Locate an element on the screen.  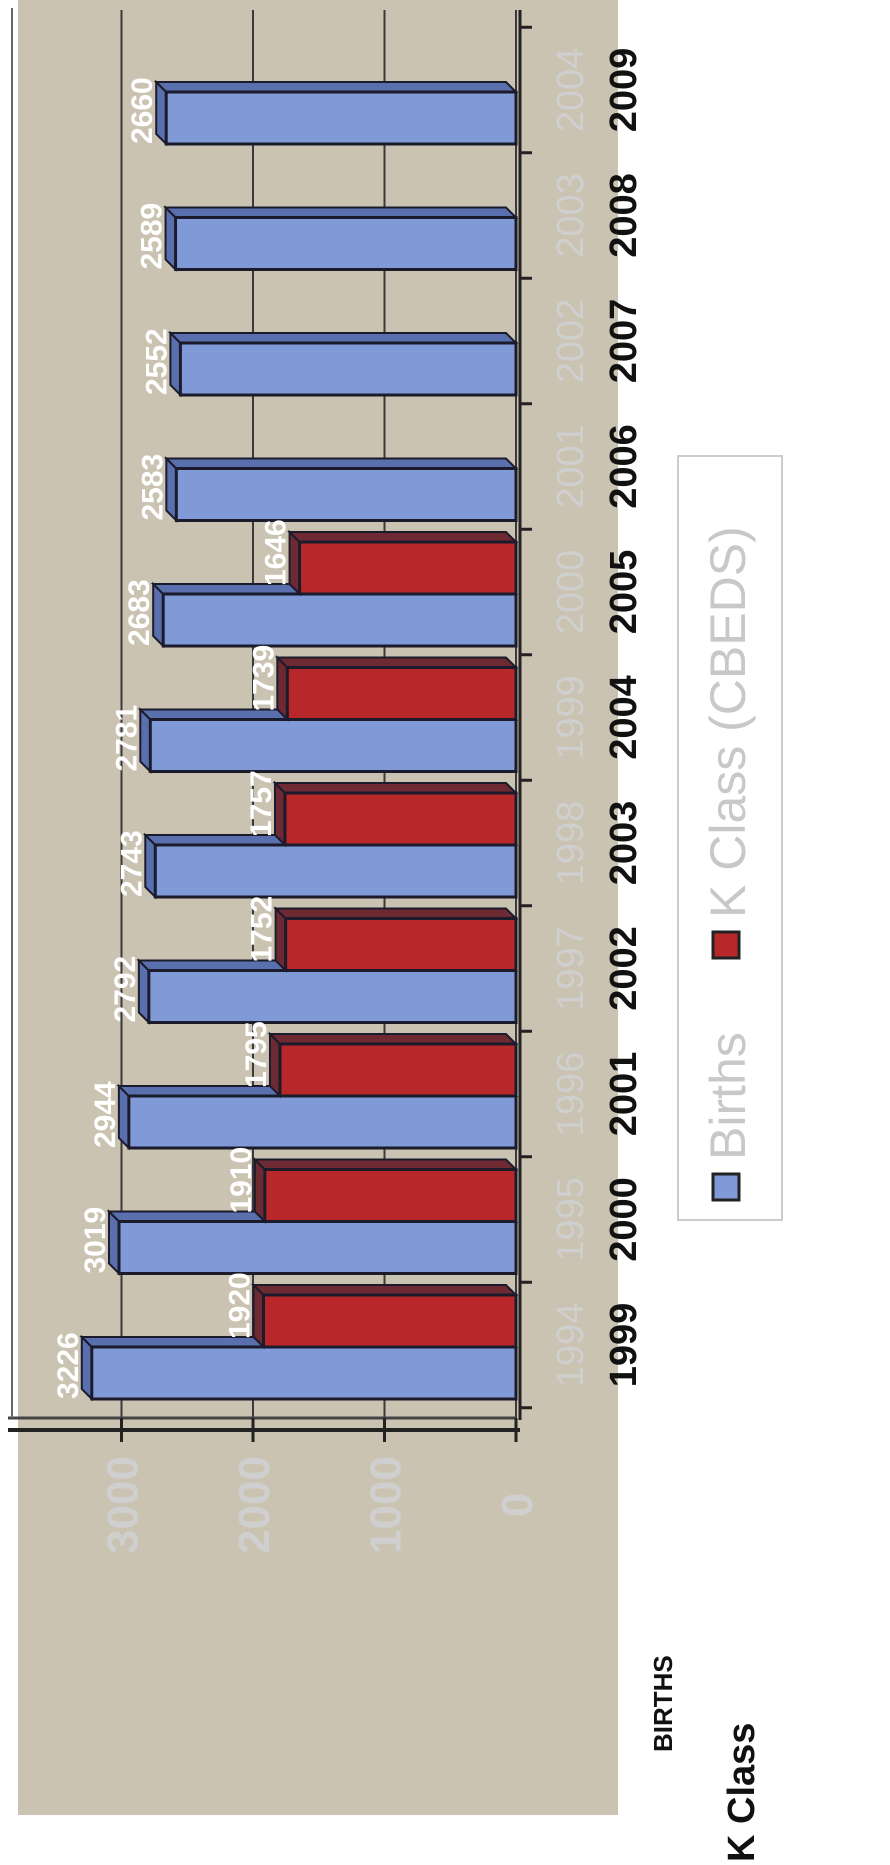
kclass-year-label: 2001 is located at coordinates (624, 1094).